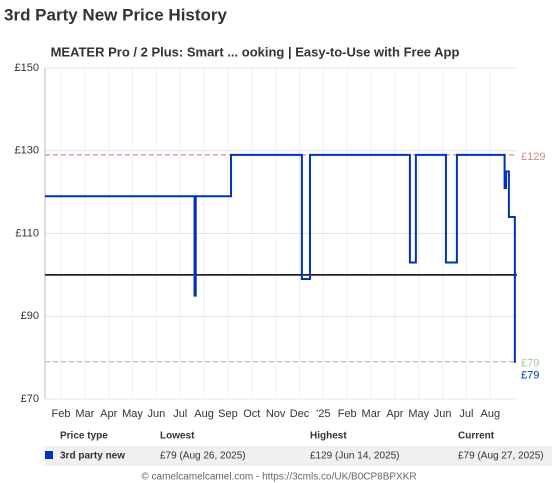  I want to click on y-tick-label: £110, so click(27, 233).